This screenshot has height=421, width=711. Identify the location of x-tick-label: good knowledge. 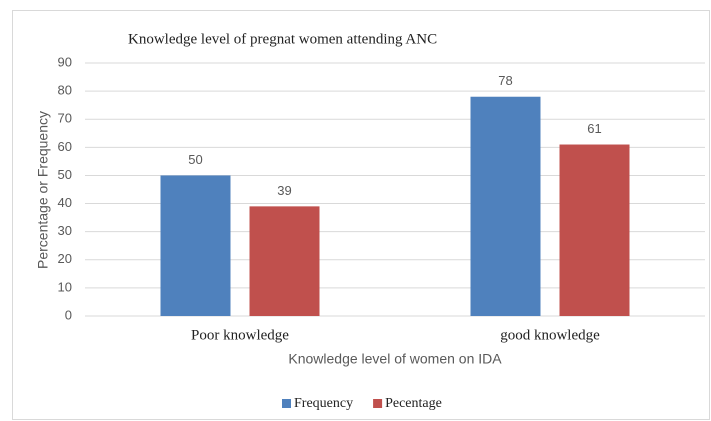
(550, 335).